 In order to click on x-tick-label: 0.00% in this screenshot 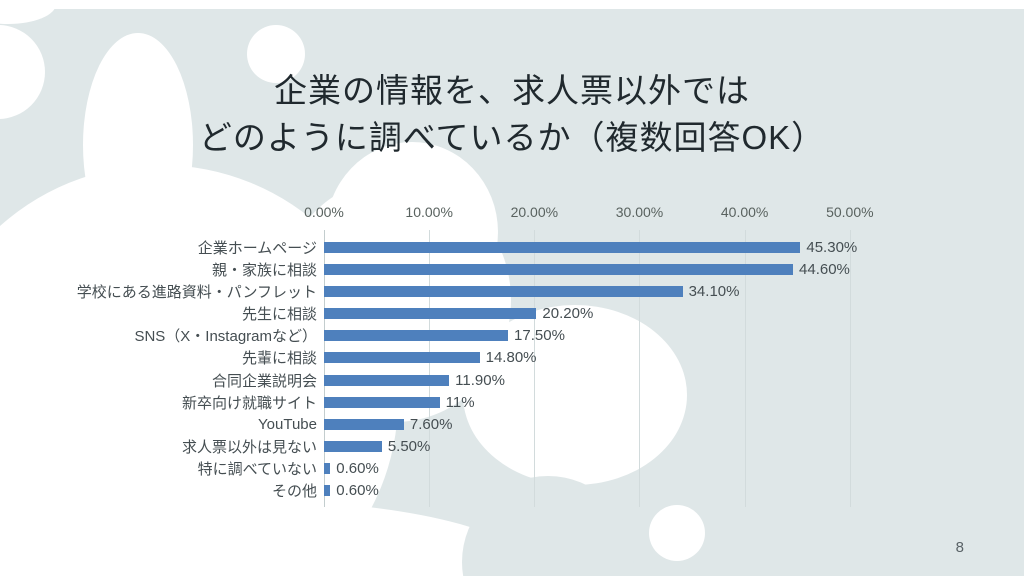, I will do `click(324, 212)`.